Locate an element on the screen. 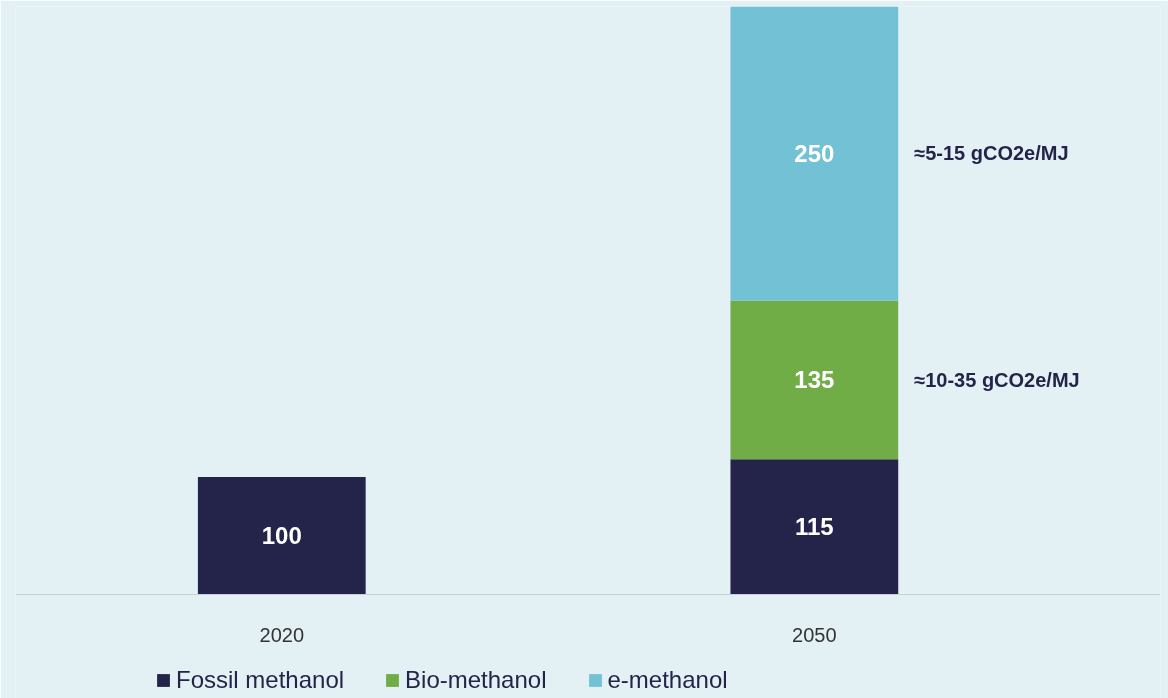 The width and height of the screenshot is (1168, 698). data-label: 100 is located at coordinates (281, 536).